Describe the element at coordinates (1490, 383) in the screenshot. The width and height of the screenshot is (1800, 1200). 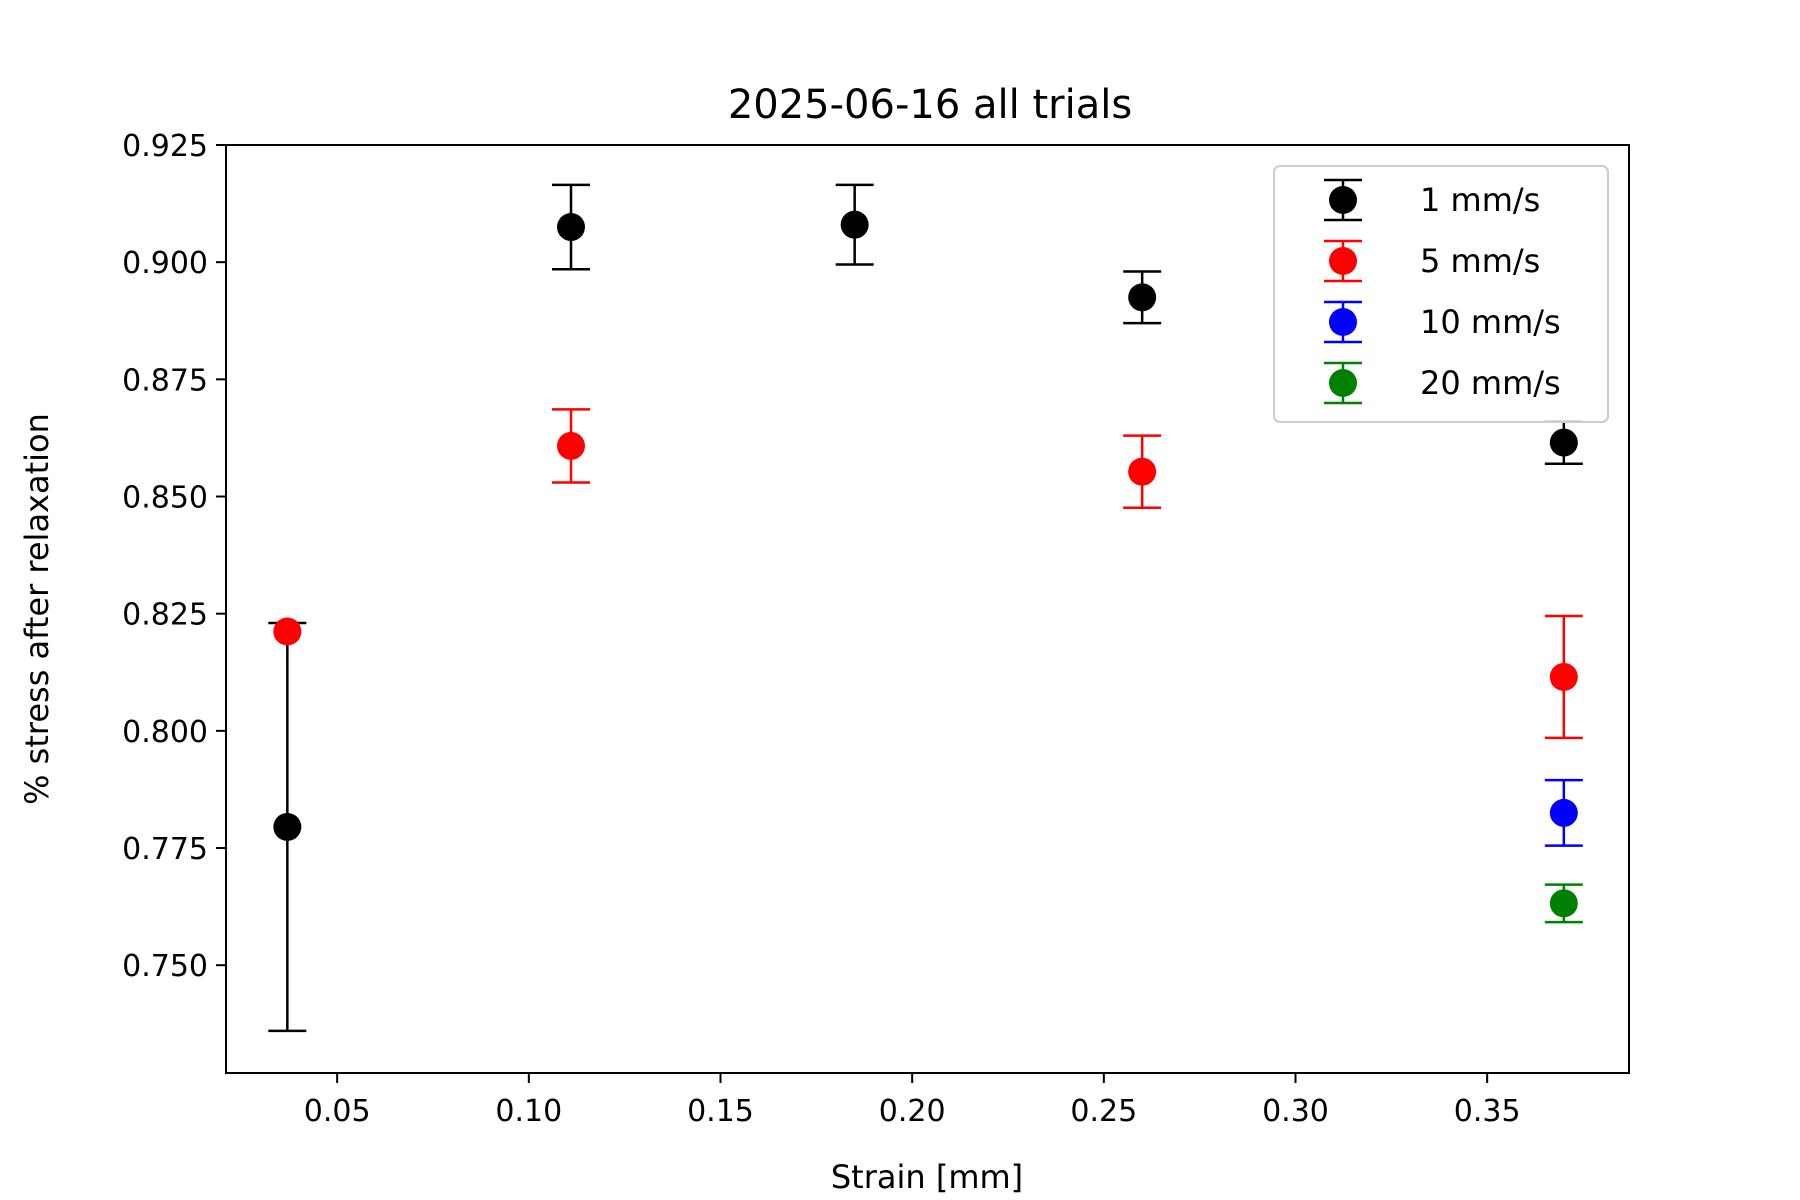
I see `legend-label: 20 mm/s` at that location.